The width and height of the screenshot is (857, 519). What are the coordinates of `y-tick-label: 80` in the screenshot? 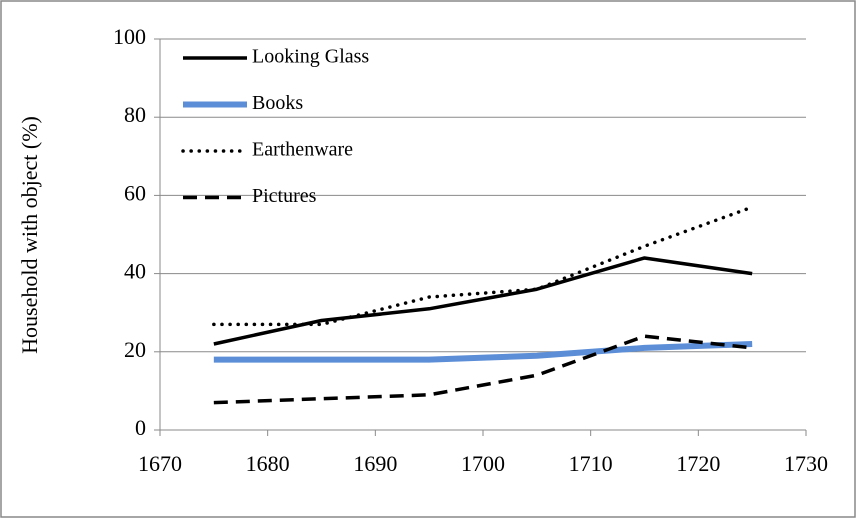 It's located at (135, 114).